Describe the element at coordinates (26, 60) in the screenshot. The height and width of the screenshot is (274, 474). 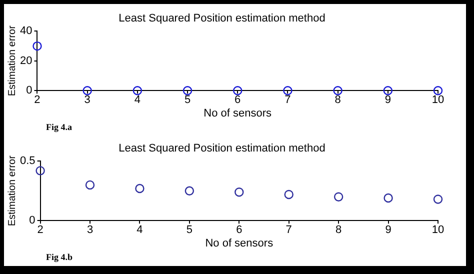
I see `y-tick-label: 20` at that location.